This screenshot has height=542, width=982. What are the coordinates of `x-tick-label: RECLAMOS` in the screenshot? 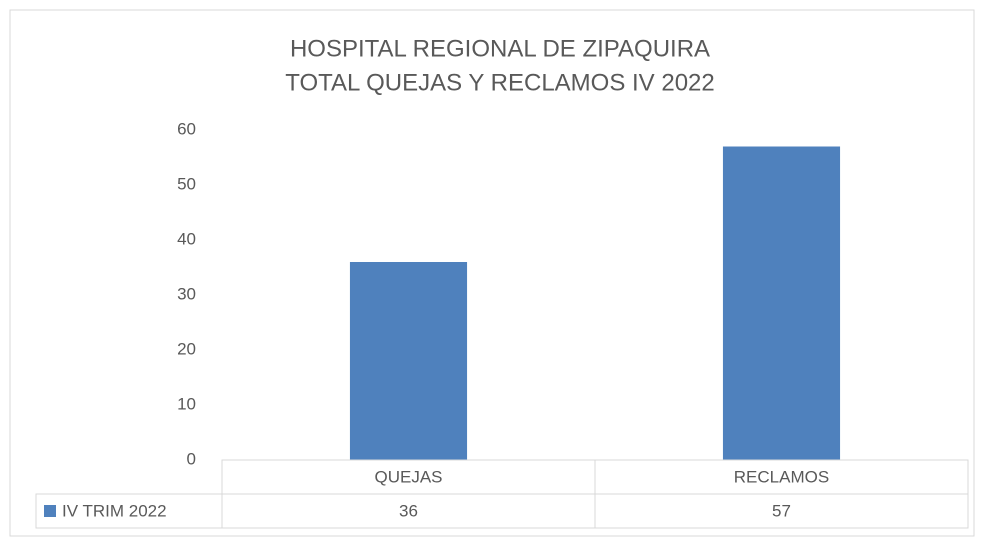 It's located at (781, 476).